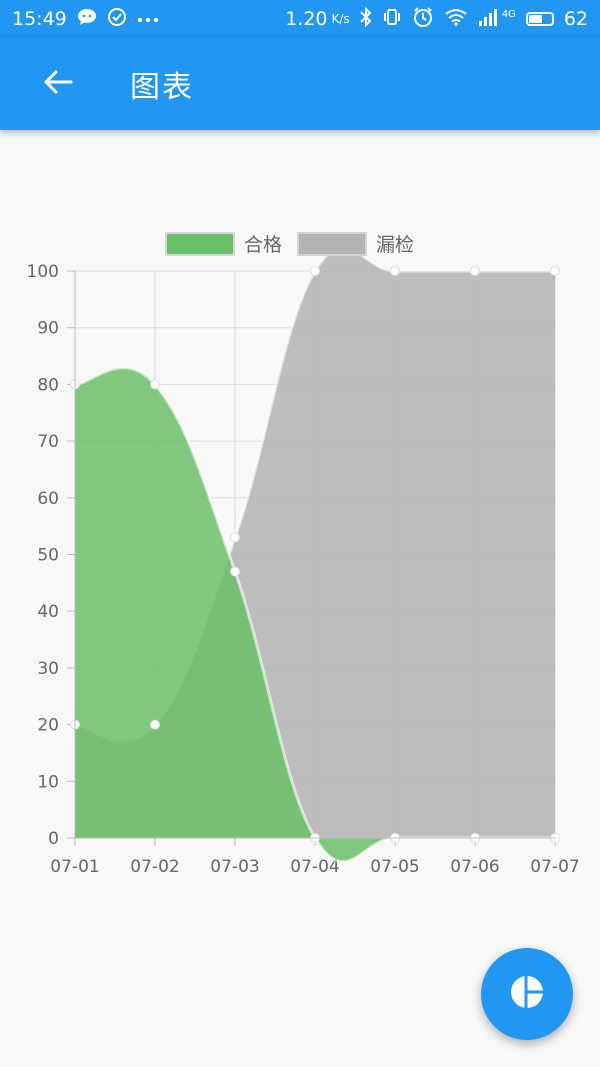 This screenshot has height=1067, width=600. I want to click on x-tick-label: 07-05, so click(394, 867).